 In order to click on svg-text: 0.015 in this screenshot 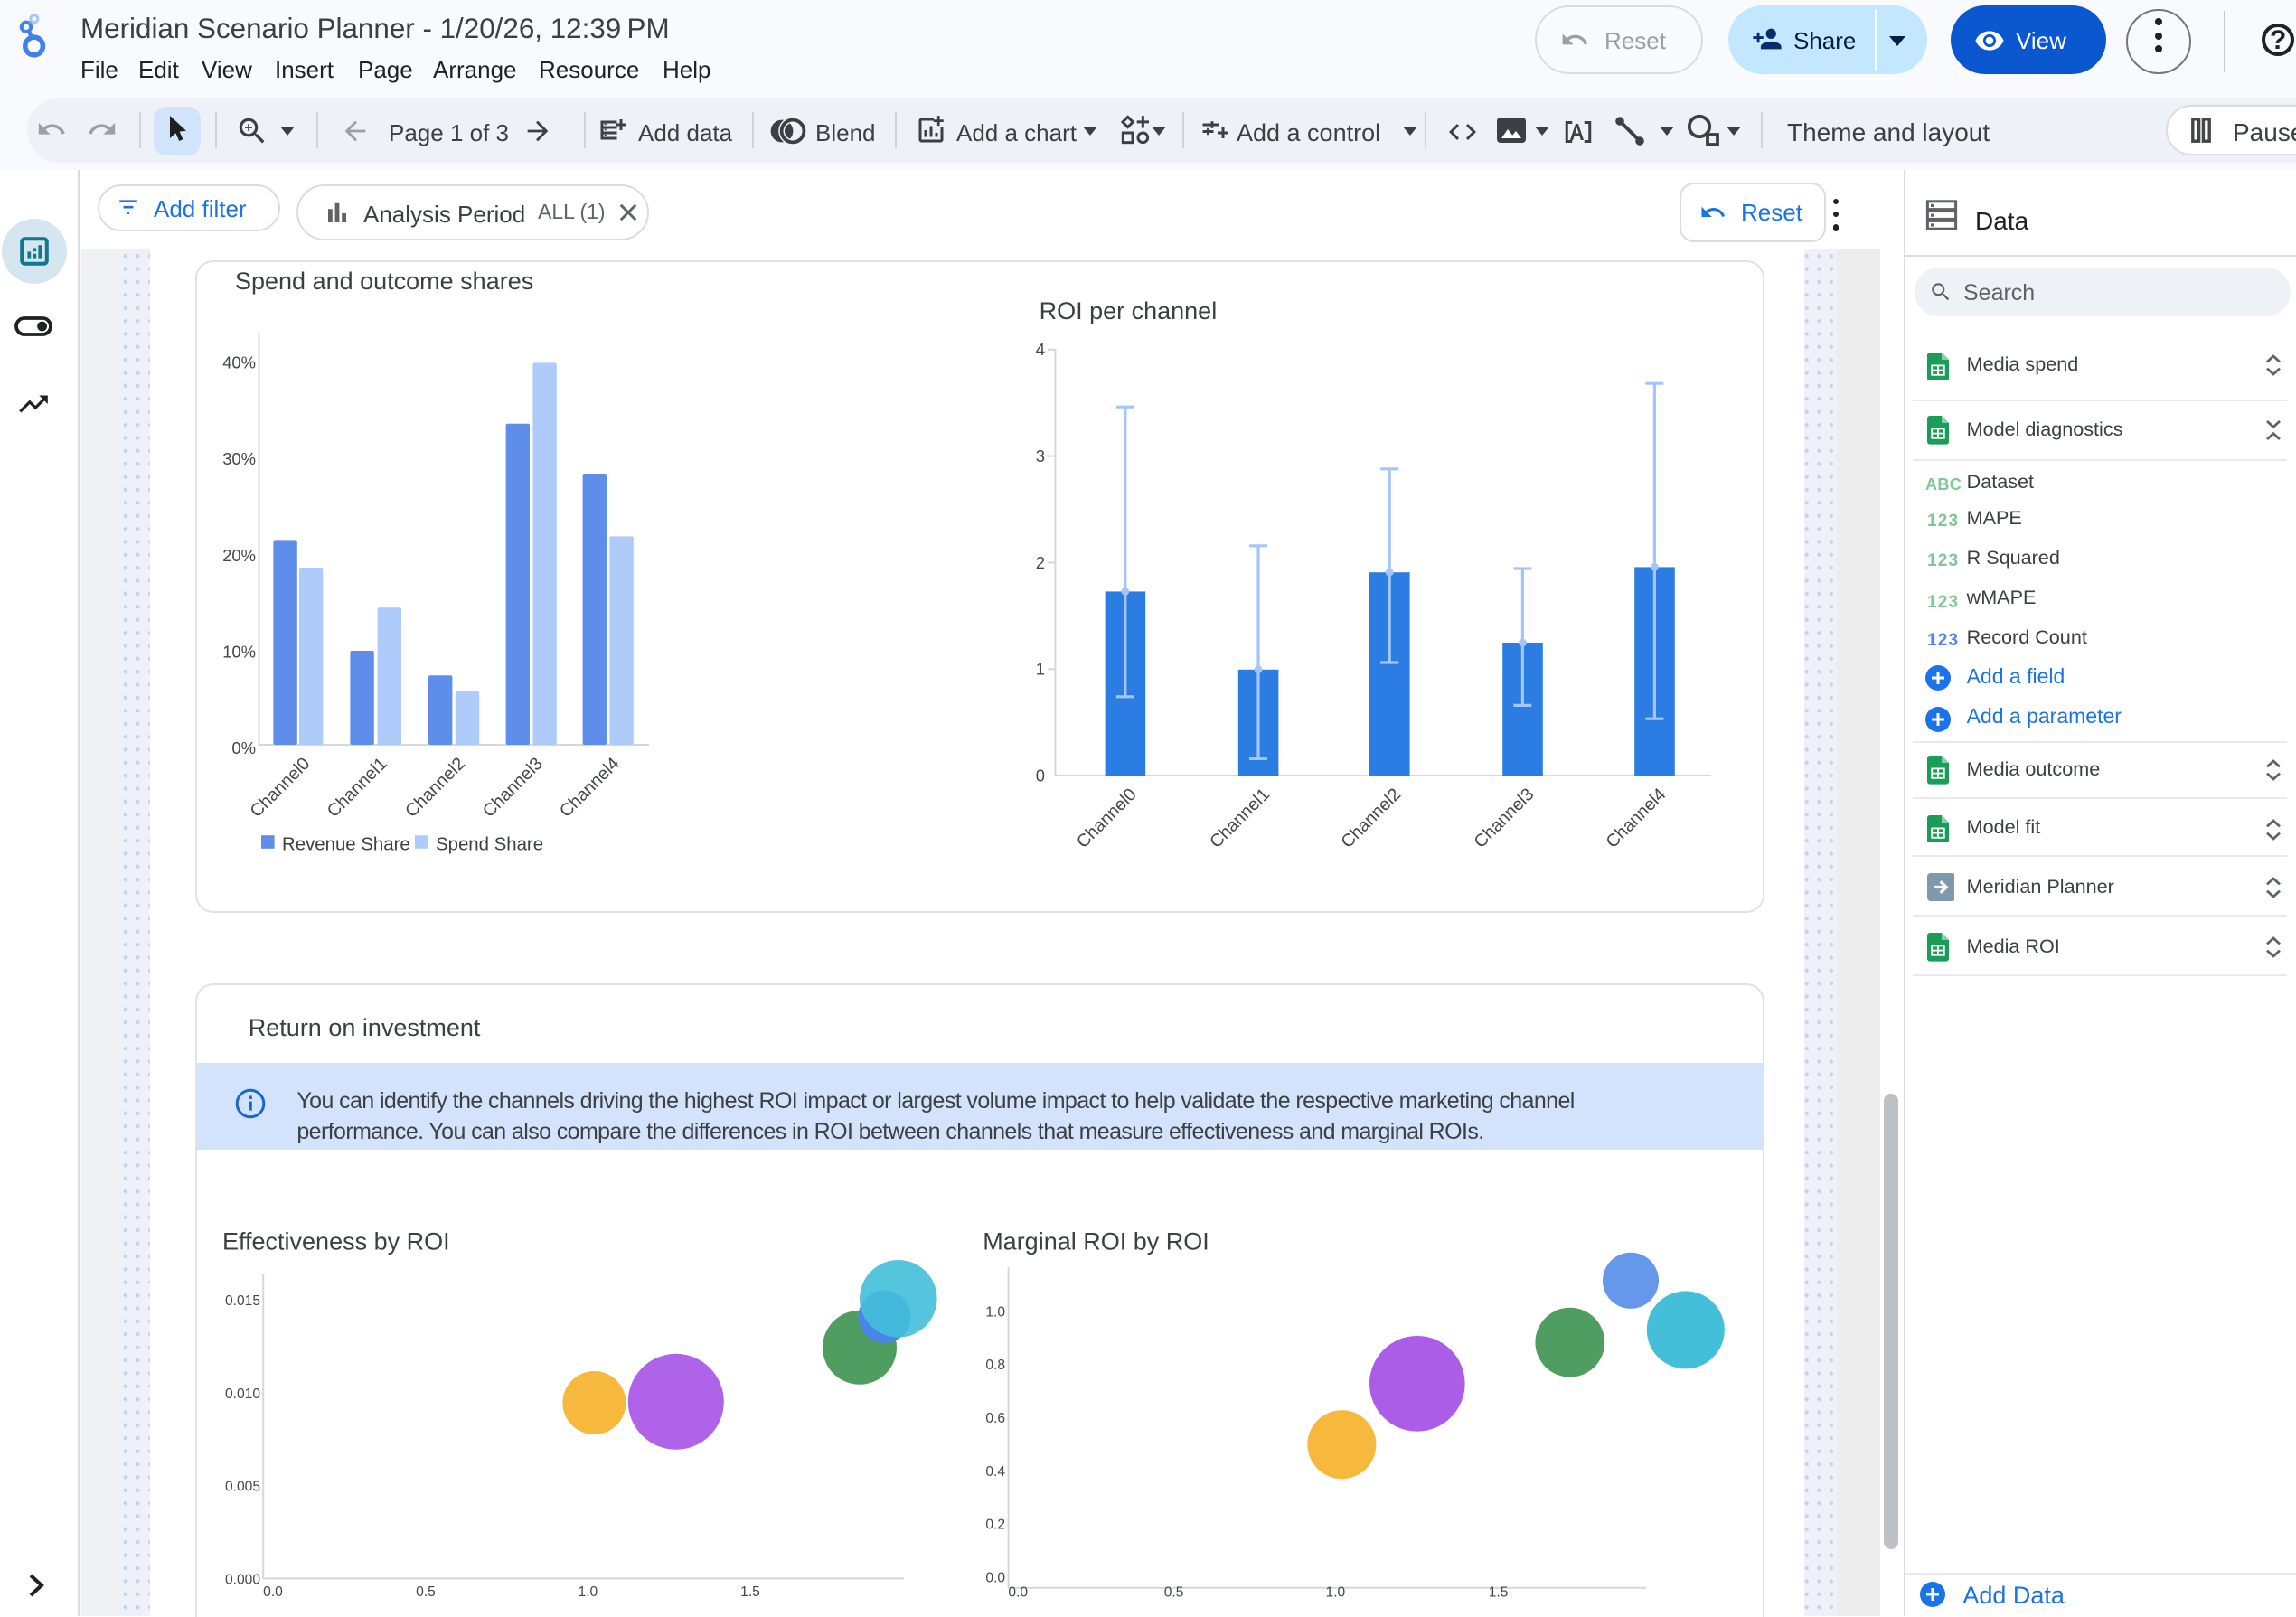, I will do `click(241, 1301)`.